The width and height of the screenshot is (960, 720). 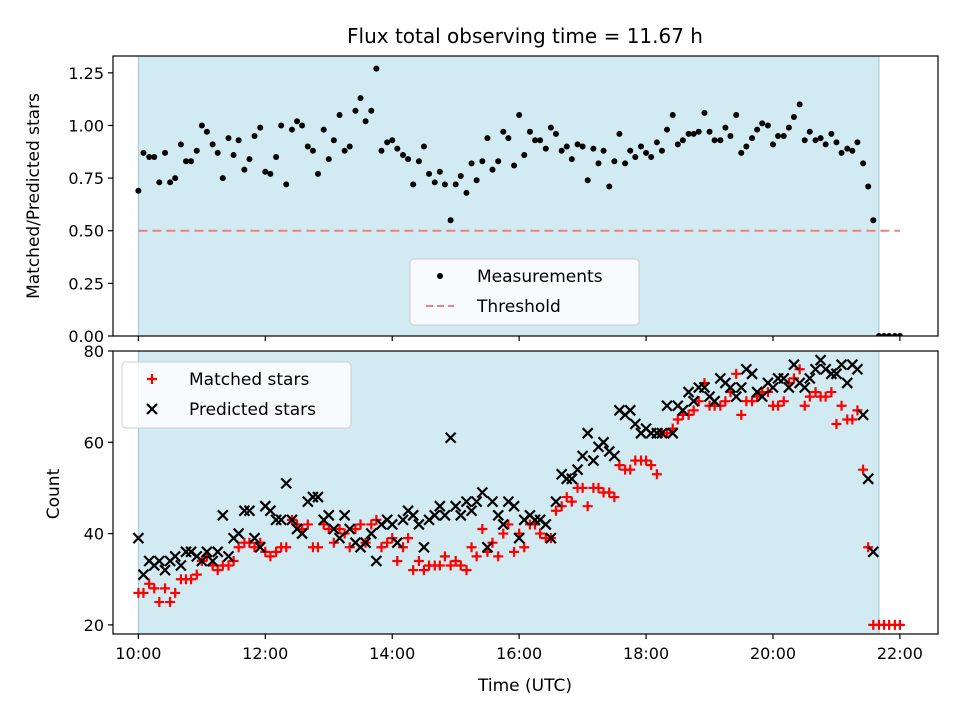 I want to click on y-tick-label: 0.25, so click(x=86, y=283).